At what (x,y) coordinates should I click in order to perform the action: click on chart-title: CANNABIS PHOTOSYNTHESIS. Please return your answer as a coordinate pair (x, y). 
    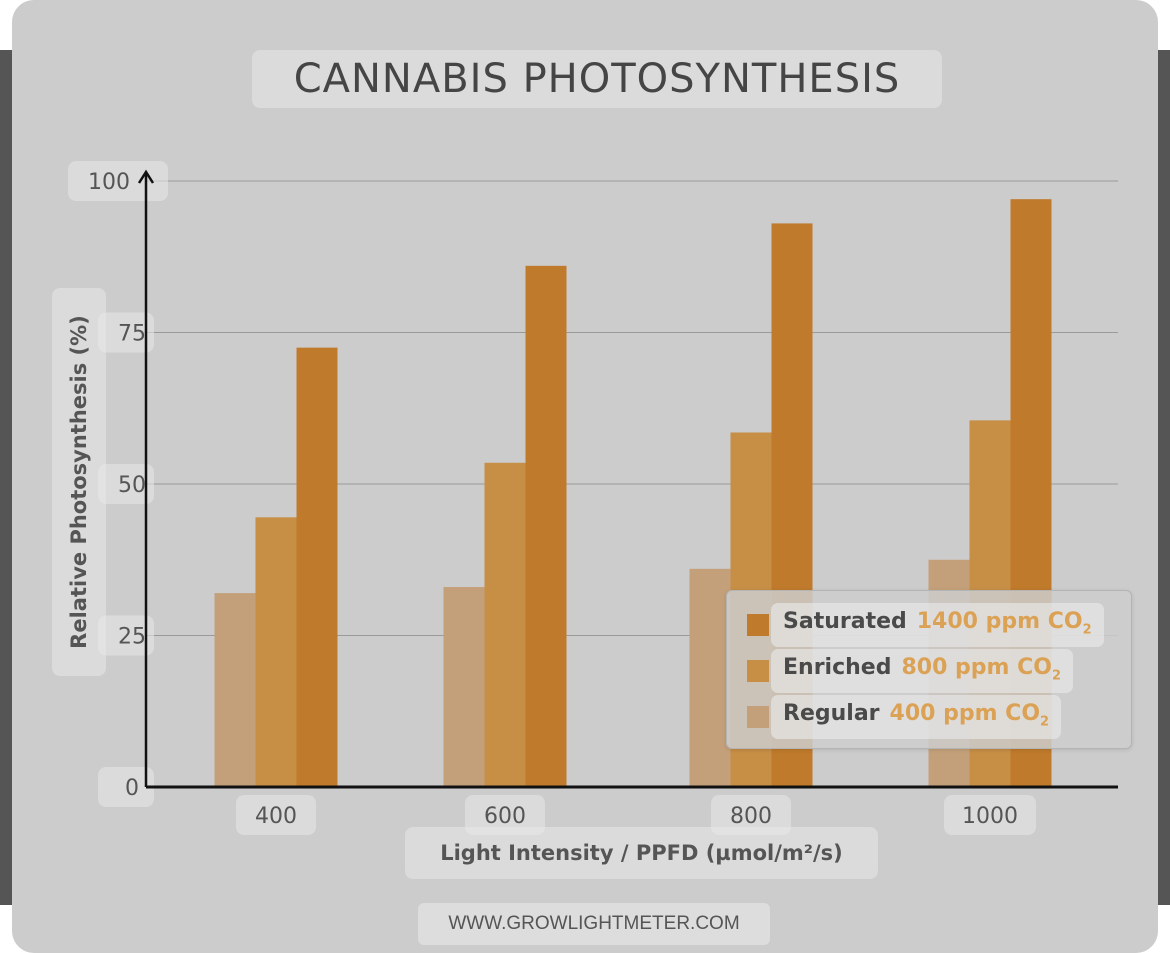
    Looking at the image, I should click on (597, 79).